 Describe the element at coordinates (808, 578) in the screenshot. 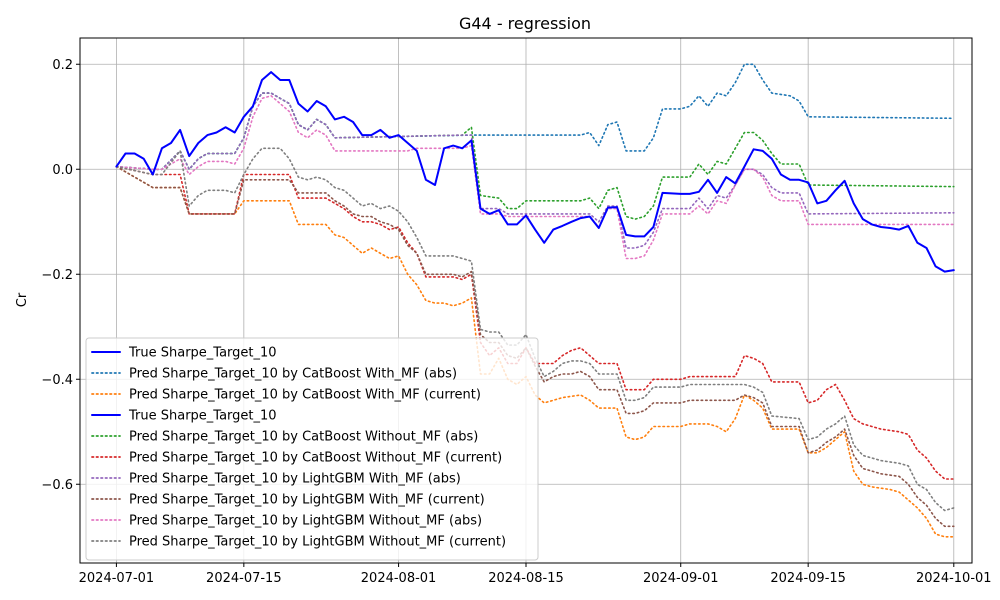

I see `x-tick-label: 2024-09-15` at that location.